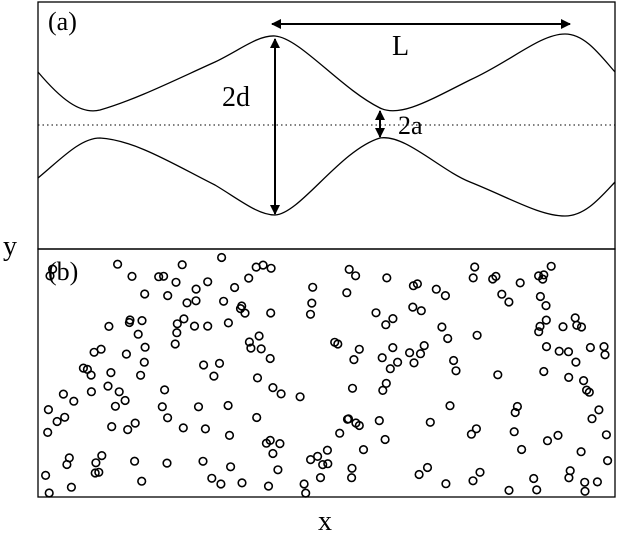 Image resolution: width=622 pixels, height=533 pixels. What do you see at coordinates (400, 46) in the screenshot?
I see `period-label: L` at bounding box center [400, 46].